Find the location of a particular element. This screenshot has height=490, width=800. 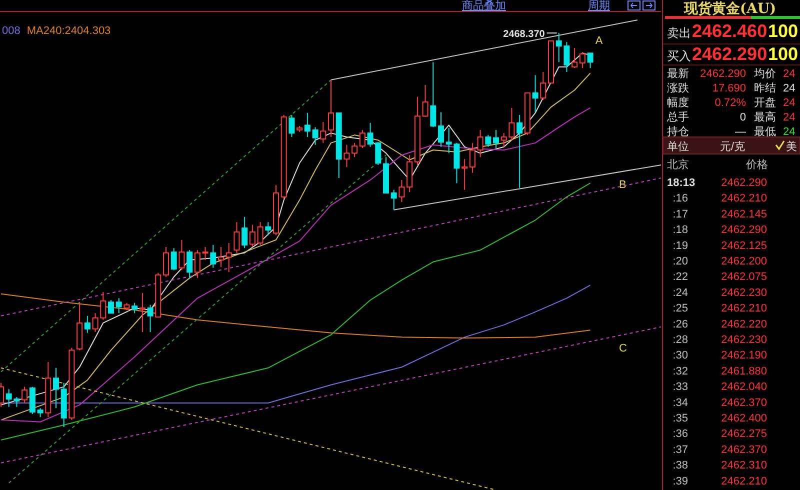

text: 元/克 is located at coordinates (733, 146).